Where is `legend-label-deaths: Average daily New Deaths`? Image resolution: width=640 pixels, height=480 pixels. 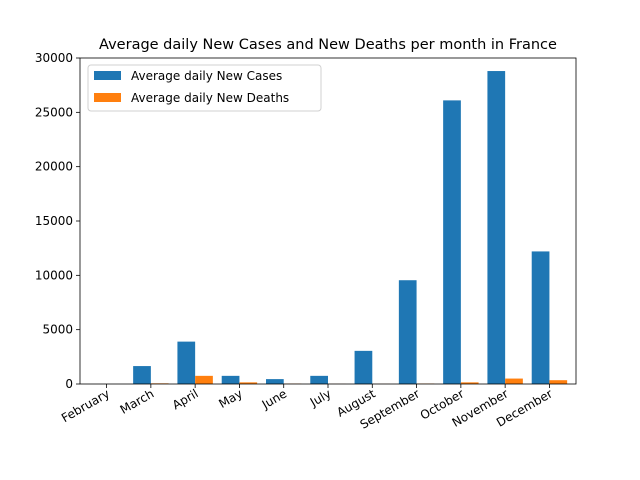
legend-label-deaths: Average daily New Deaths is located at coordinates (210, 98).